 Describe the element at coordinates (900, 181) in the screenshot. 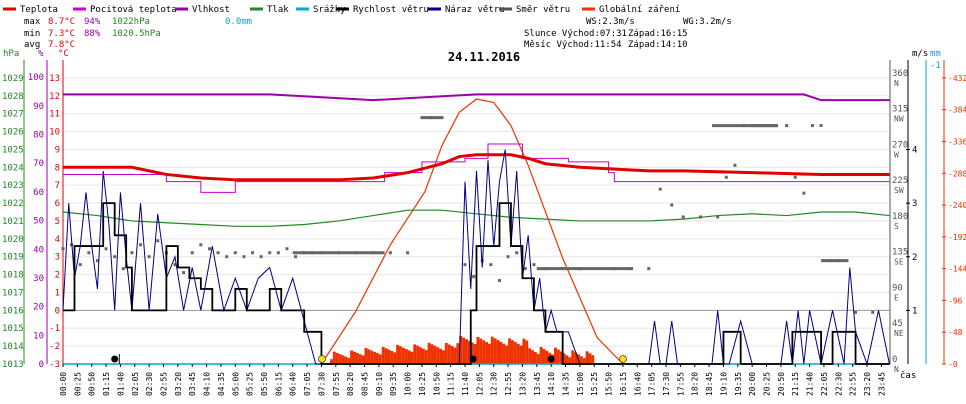

I see `direction-tick-label: 225` at that location.